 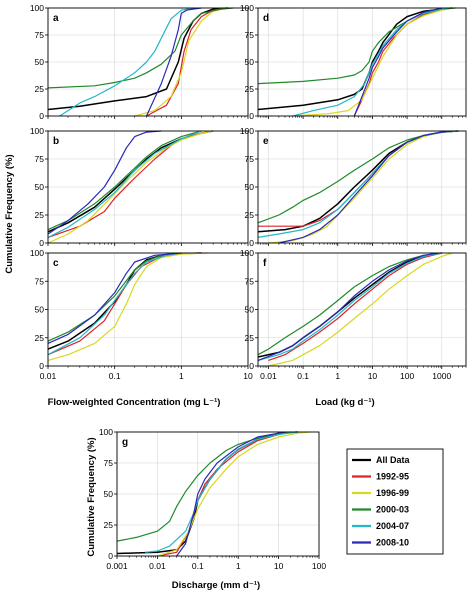 I want to click on panel-letter: c, so click(x=56, y=263).